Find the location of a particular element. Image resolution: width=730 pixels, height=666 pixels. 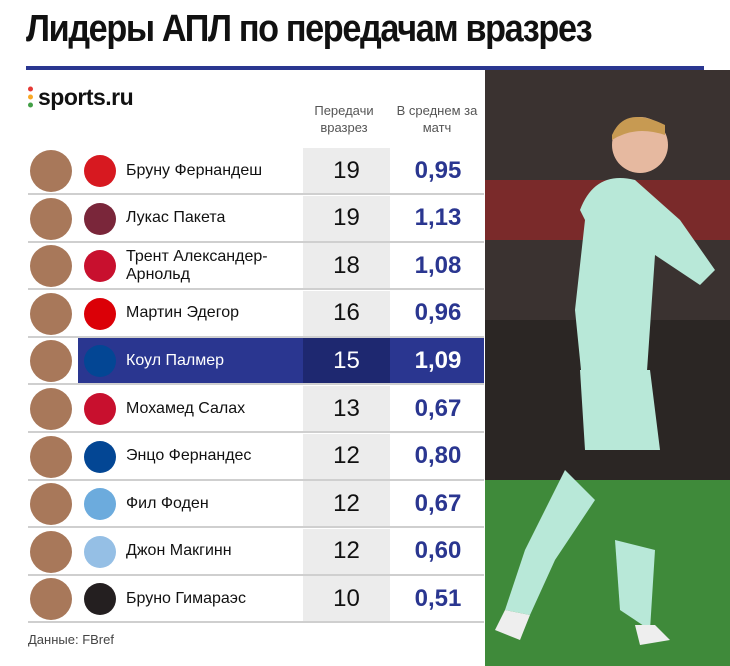

player-name: Трент Александер-Арнольд is located at coordinates (197, 265).